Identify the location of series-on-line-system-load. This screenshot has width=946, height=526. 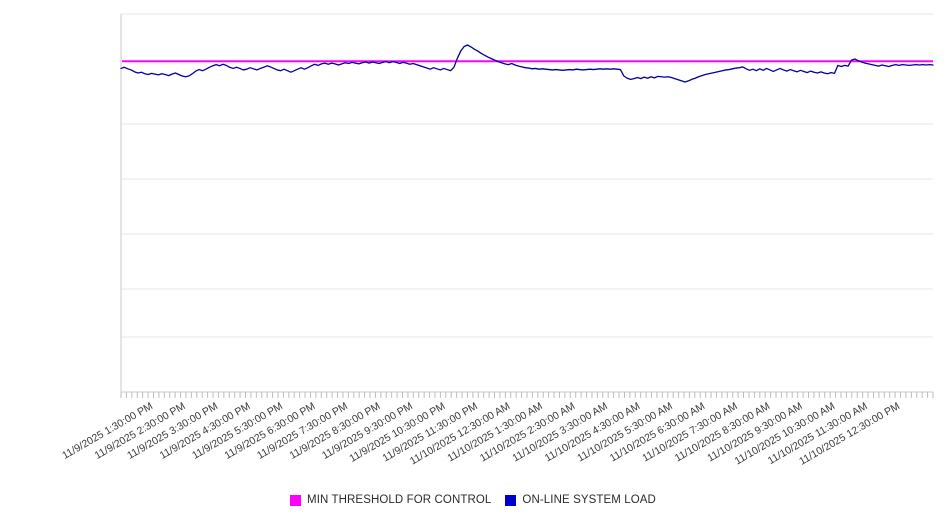
(527, 63).